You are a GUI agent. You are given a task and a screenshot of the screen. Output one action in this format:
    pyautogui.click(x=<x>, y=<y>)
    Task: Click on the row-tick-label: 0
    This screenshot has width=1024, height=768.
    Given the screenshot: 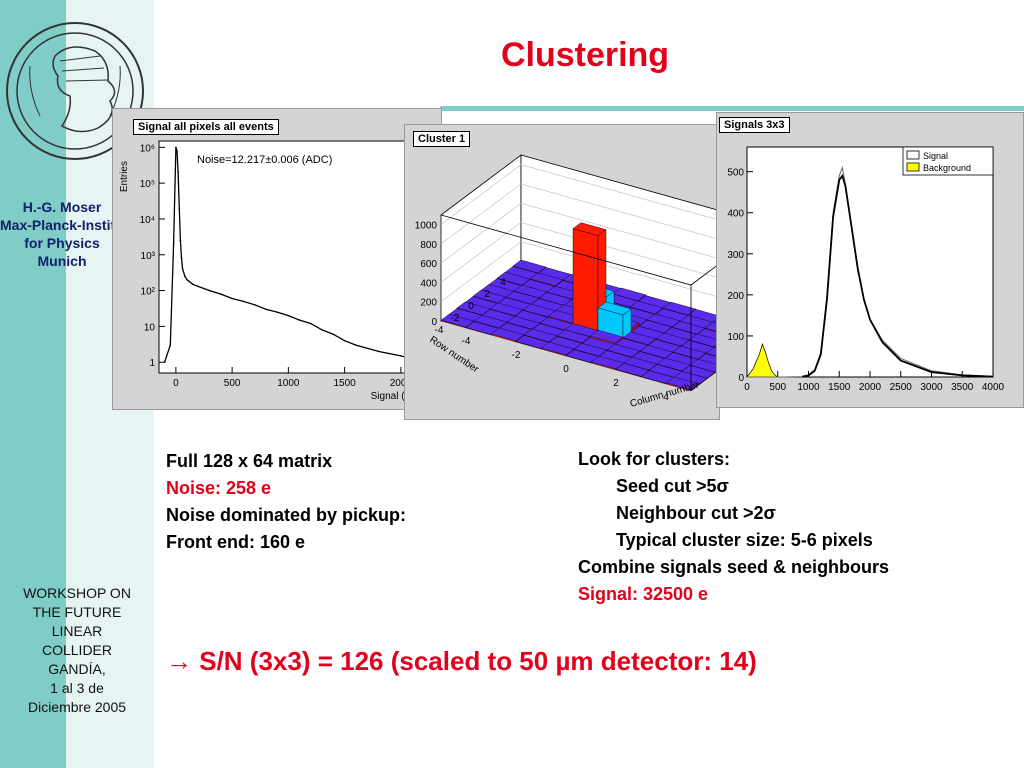 What is the action you would take?
    pyautogui.click(x=471, y=306)
    